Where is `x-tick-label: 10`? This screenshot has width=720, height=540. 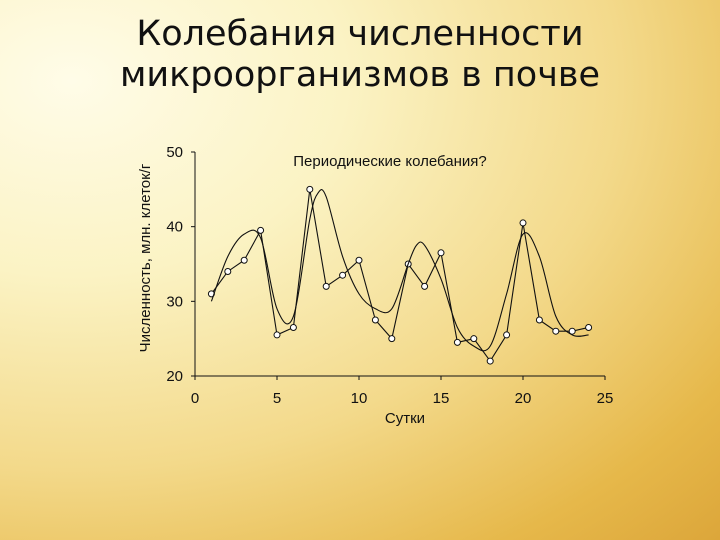 x-tick-label: 10 is located at coordinates (359, 398).